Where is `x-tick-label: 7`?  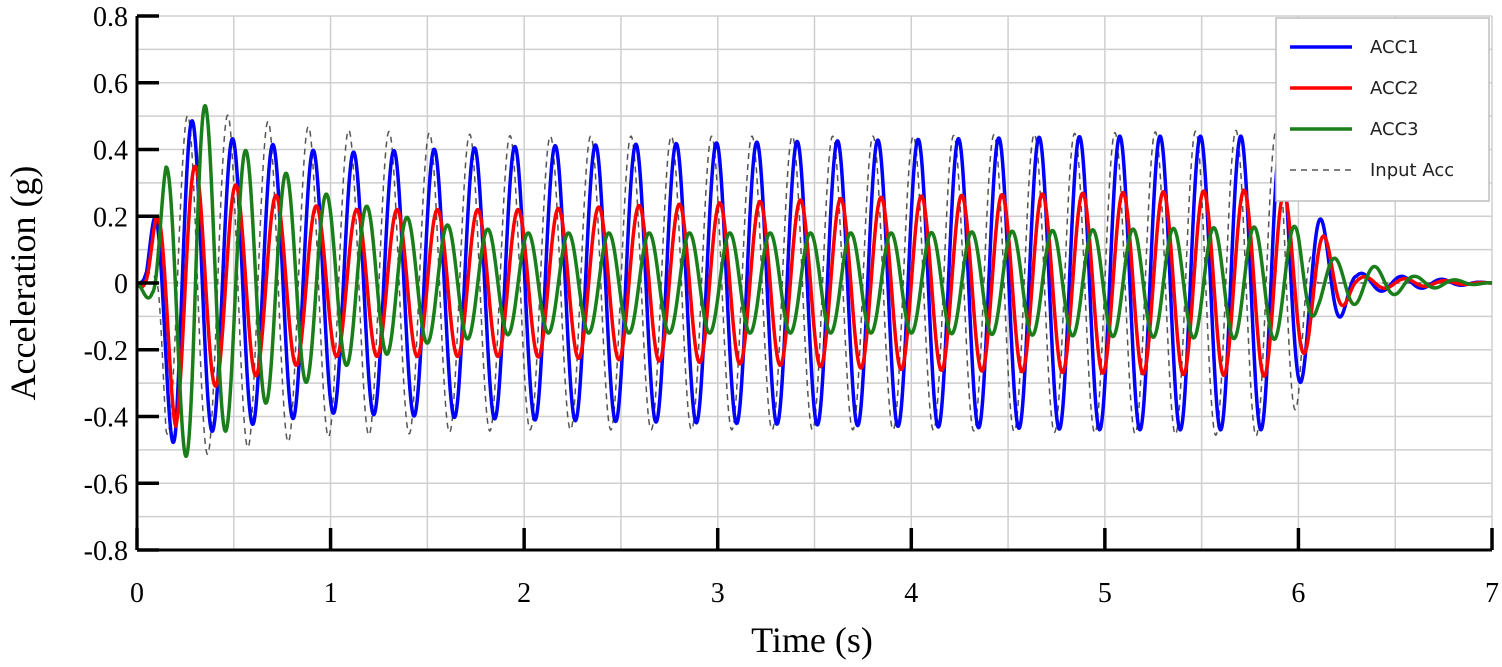
x-tick-label: 7 is located at coordinates (1492, 593).